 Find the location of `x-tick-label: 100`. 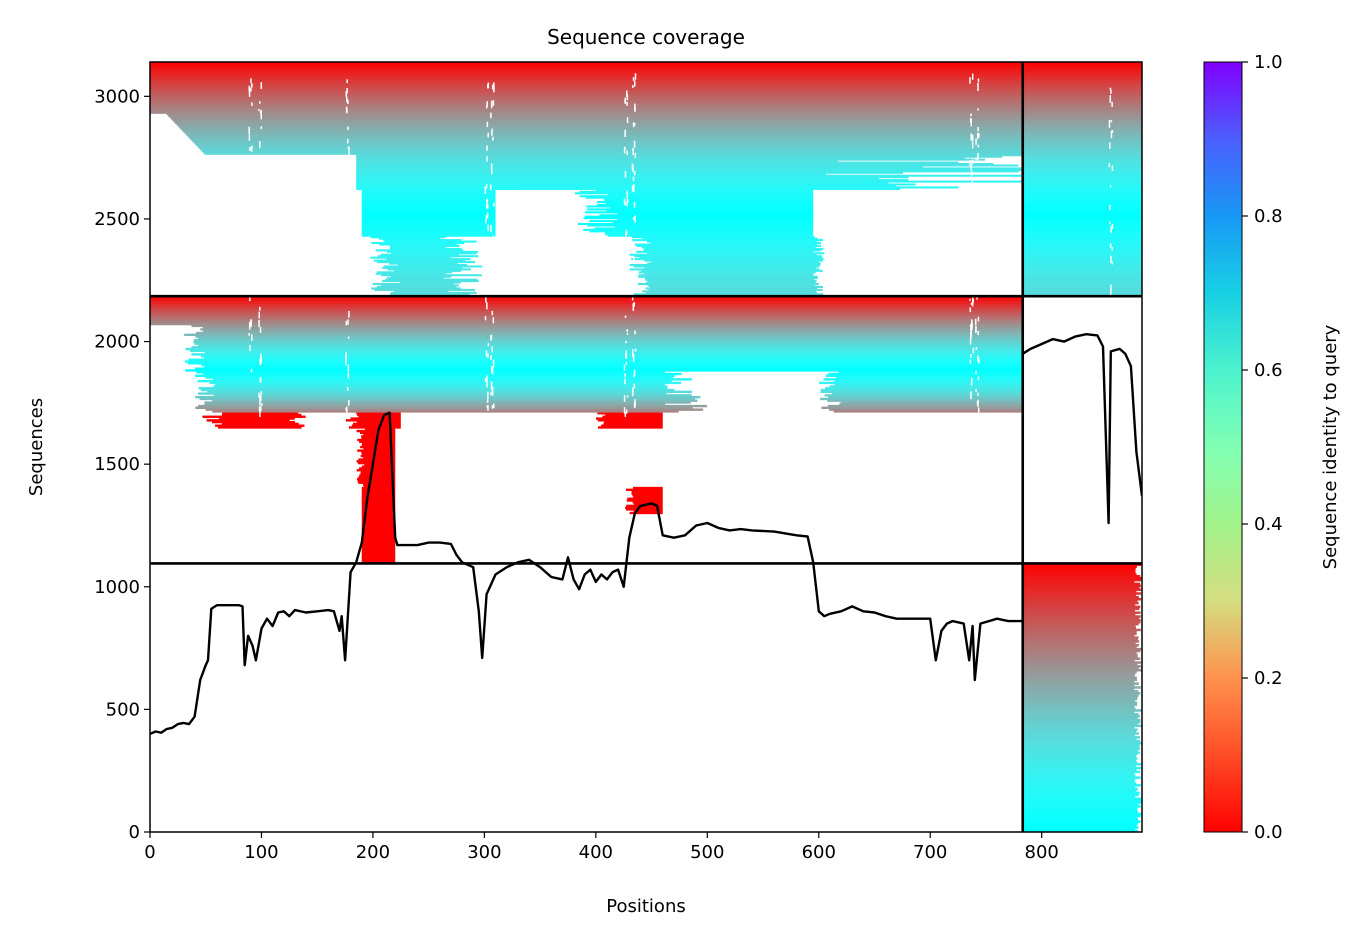

x-tick-label: 100 is located at coordinates (261, 852).